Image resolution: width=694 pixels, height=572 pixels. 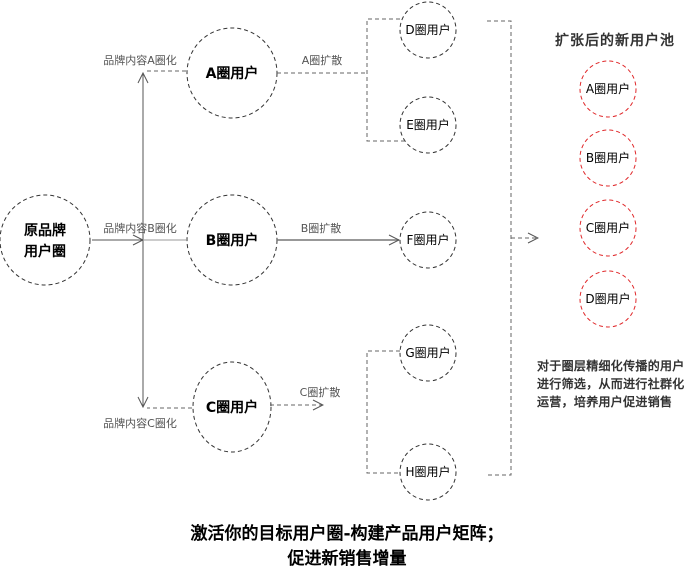 I want to click on pool-item-d: D圈用户, so click(x=607, y=298).